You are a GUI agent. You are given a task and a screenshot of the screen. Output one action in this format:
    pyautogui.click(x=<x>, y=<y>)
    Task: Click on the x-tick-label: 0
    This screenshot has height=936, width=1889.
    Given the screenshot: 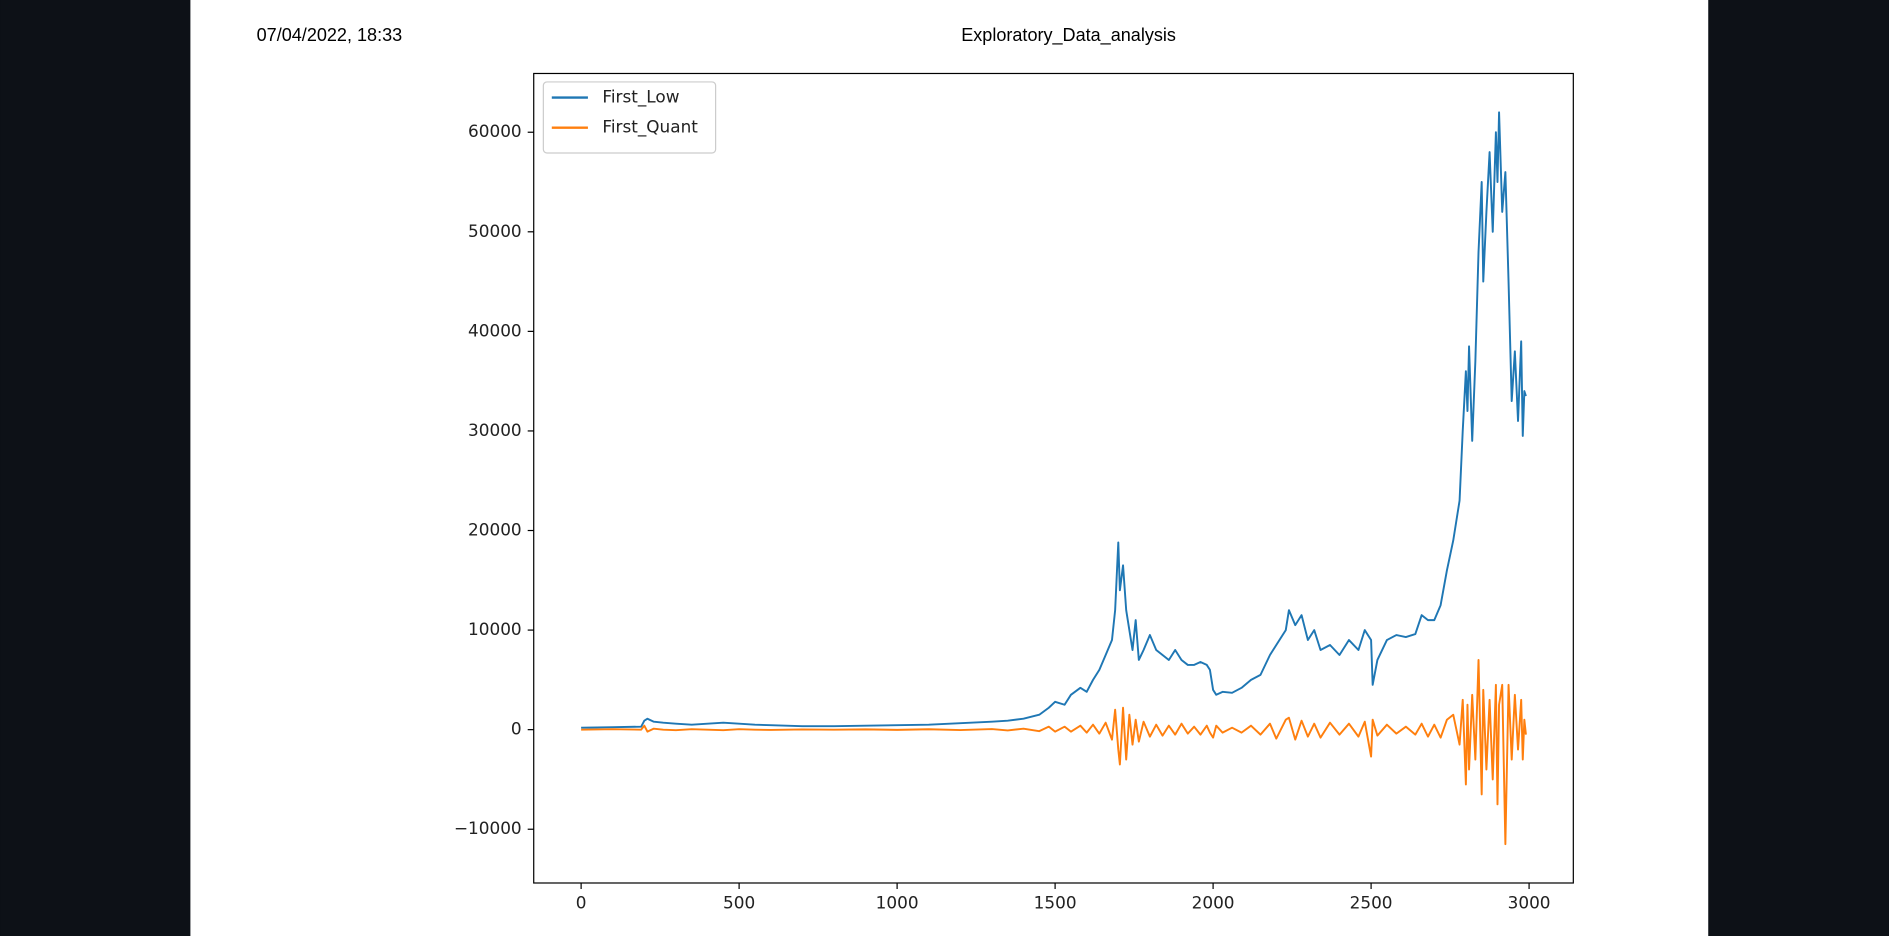 What is the action you would take?
    pyautogui.click(x=581, y=902)
    